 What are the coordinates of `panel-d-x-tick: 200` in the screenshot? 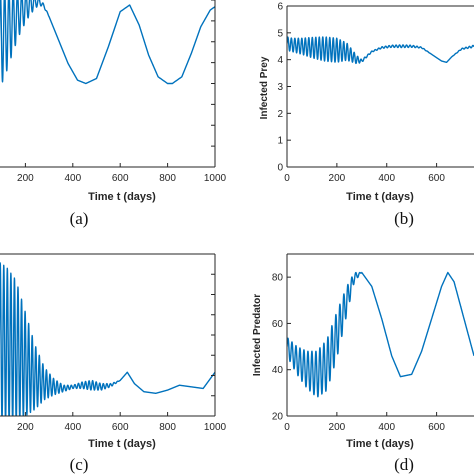 It's located at (337, 422).